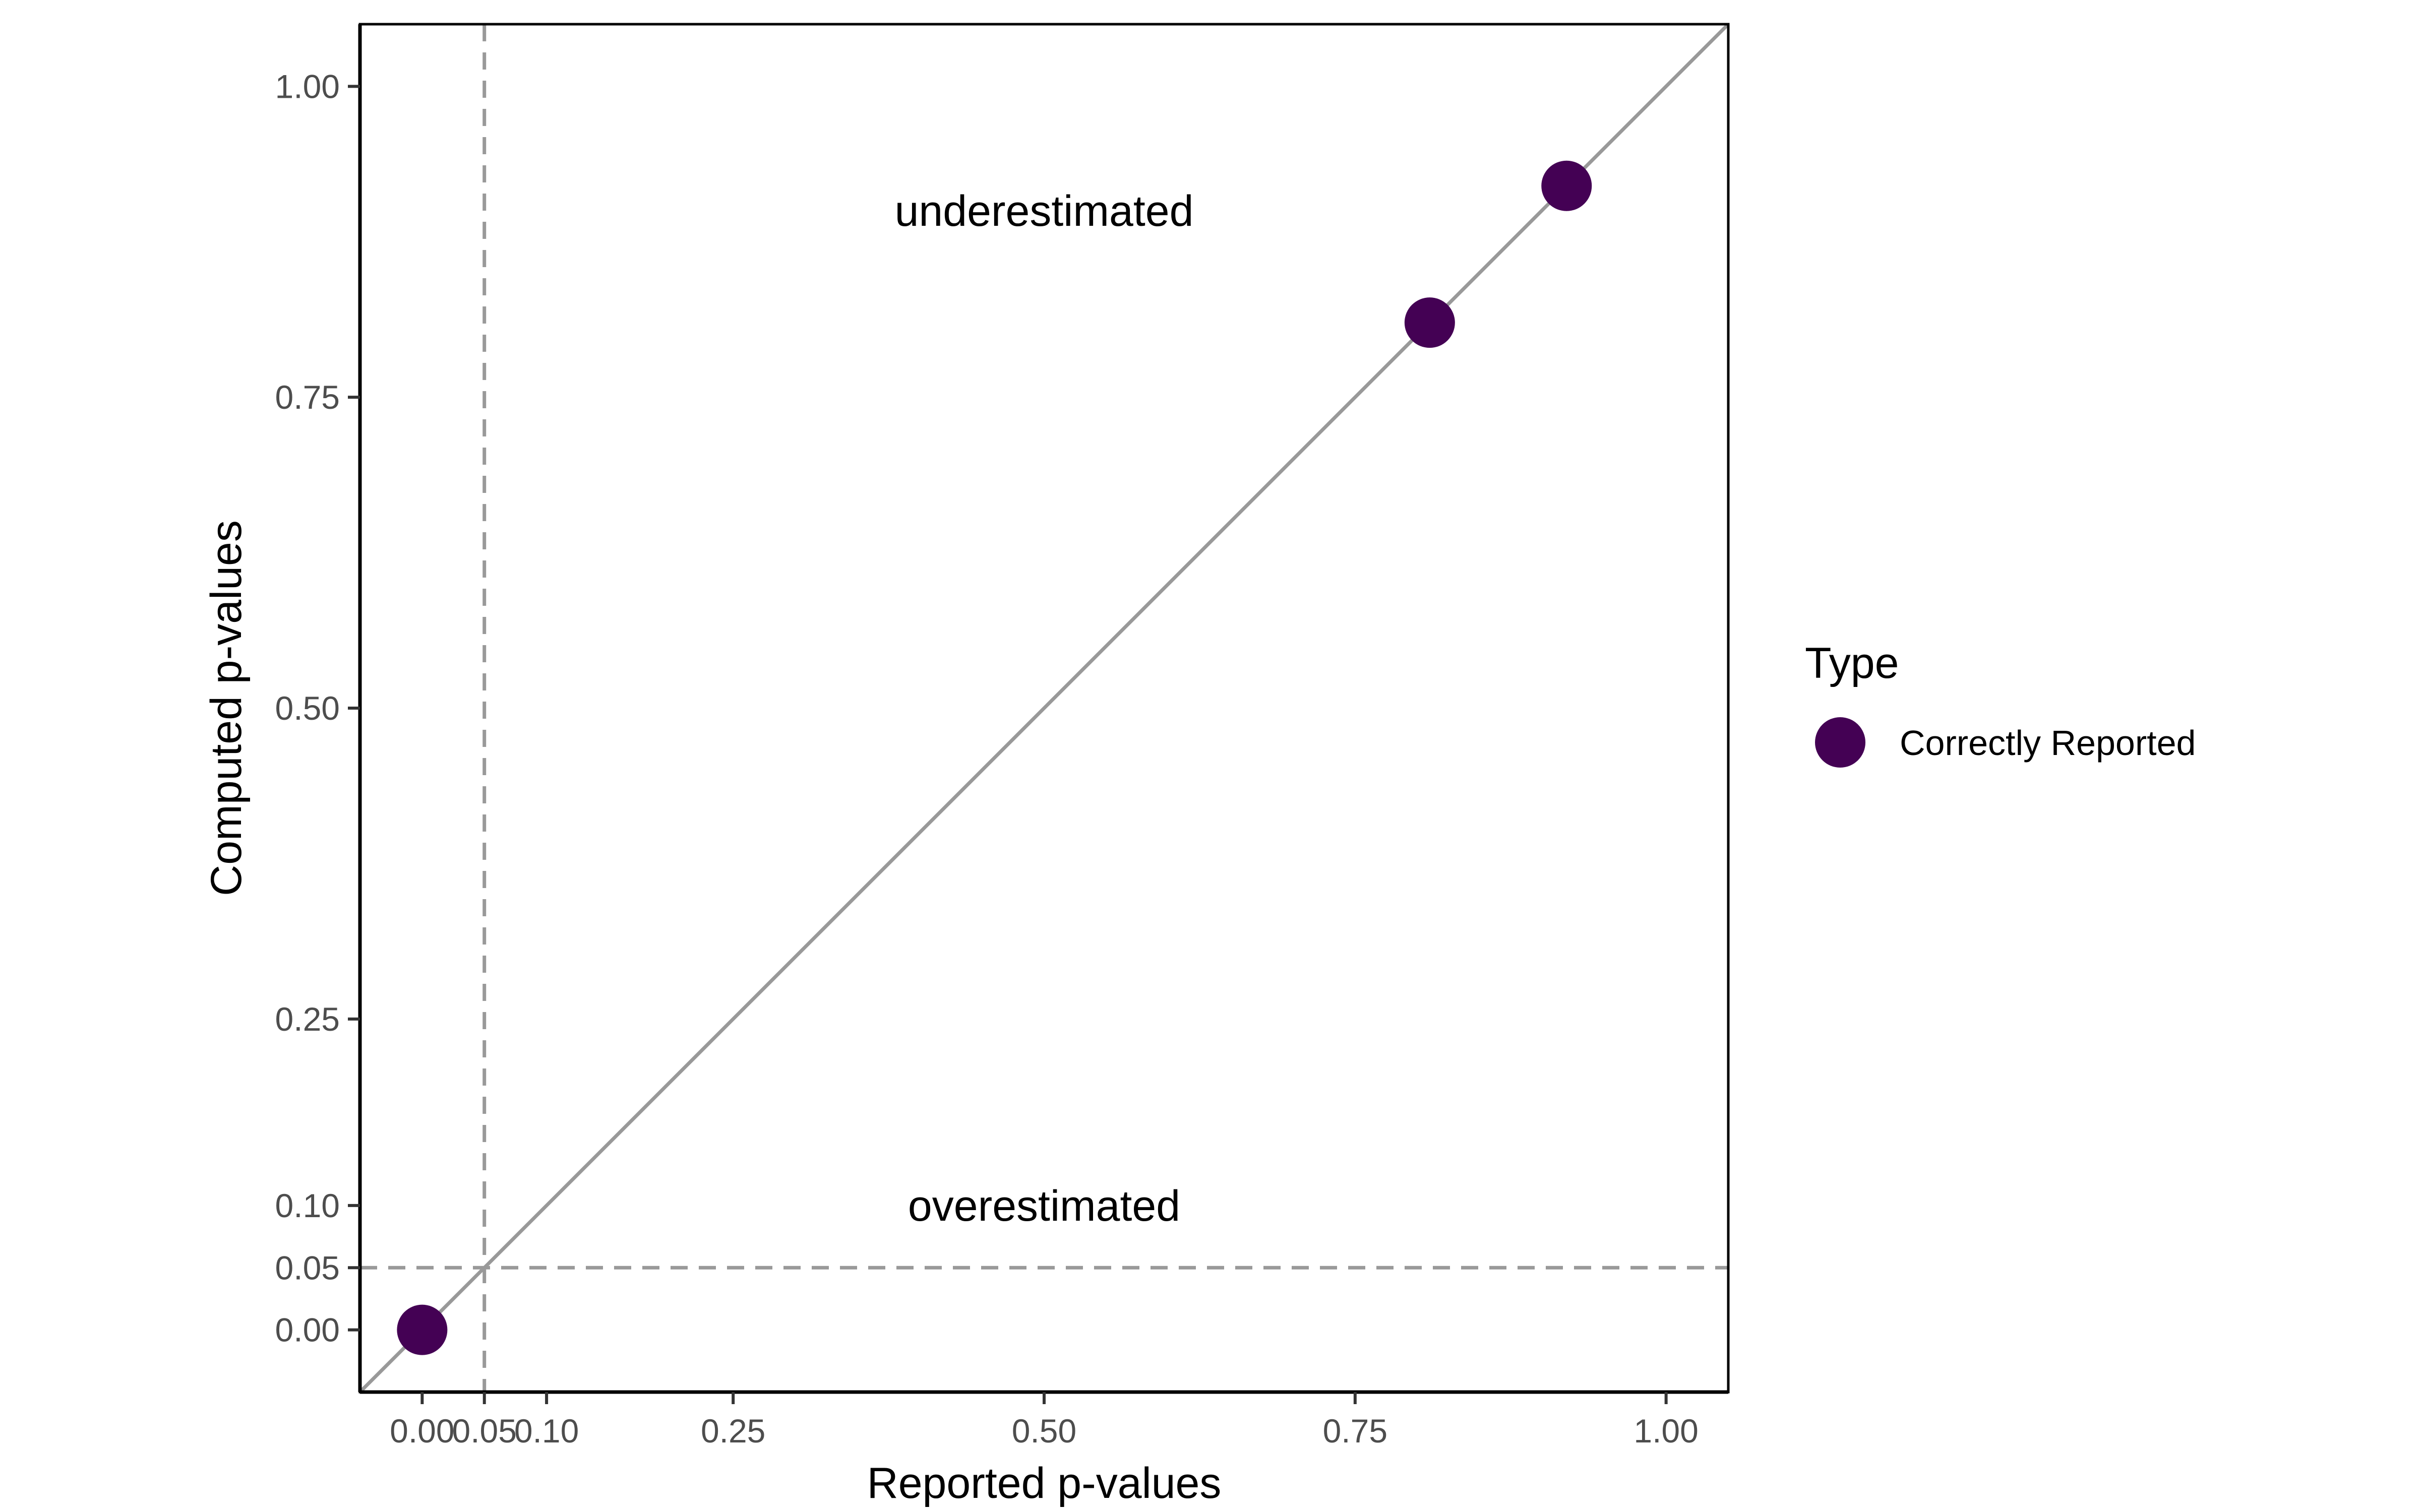  Describe the element at coordinates (2000, 704) in the screenshot. I see `legend: Type Correctly Reported` at that location.